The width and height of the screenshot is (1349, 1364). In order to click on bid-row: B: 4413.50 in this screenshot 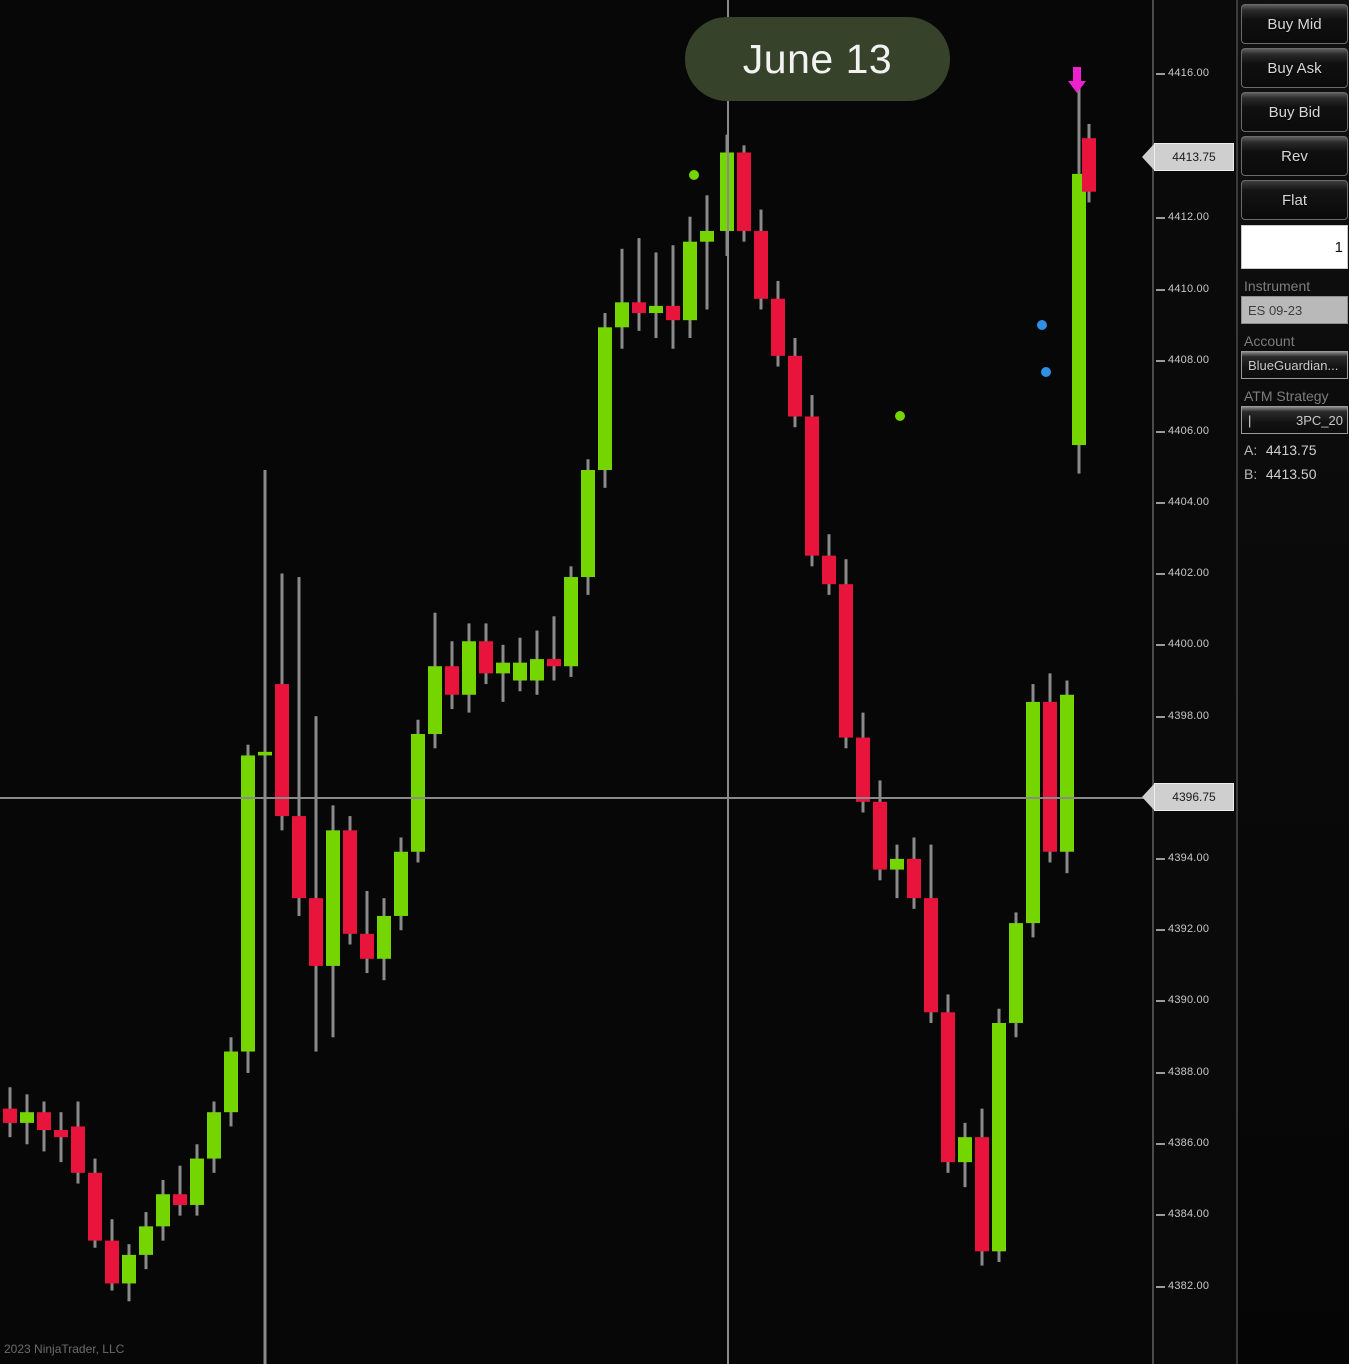, I will do `click(1296, 474)`.